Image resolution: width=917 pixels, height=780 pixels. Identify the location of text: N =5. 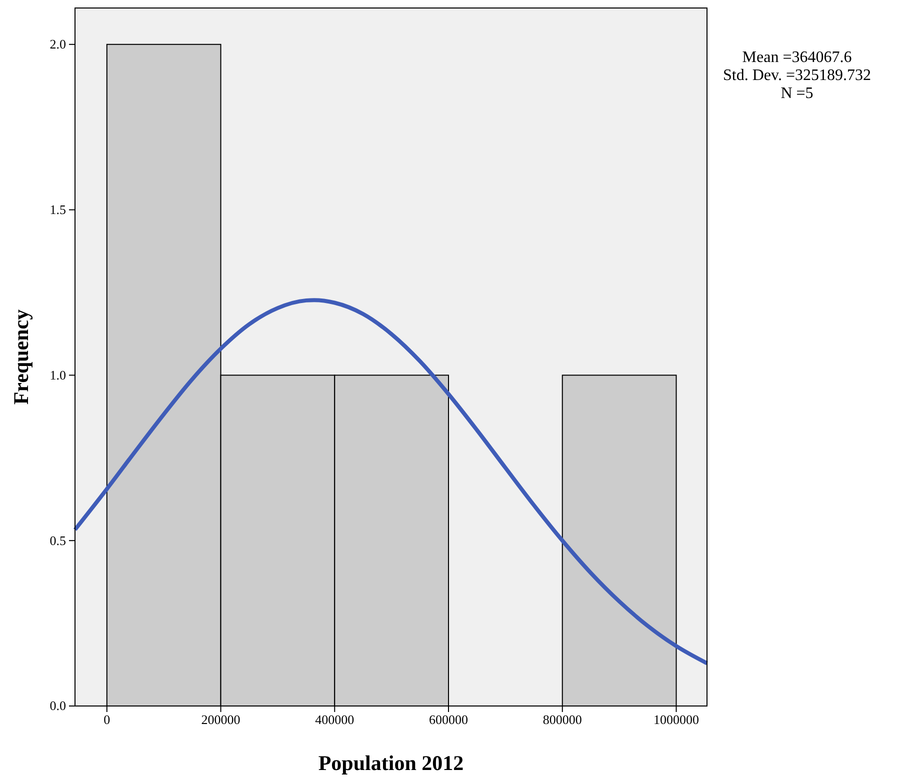
(797, 93).